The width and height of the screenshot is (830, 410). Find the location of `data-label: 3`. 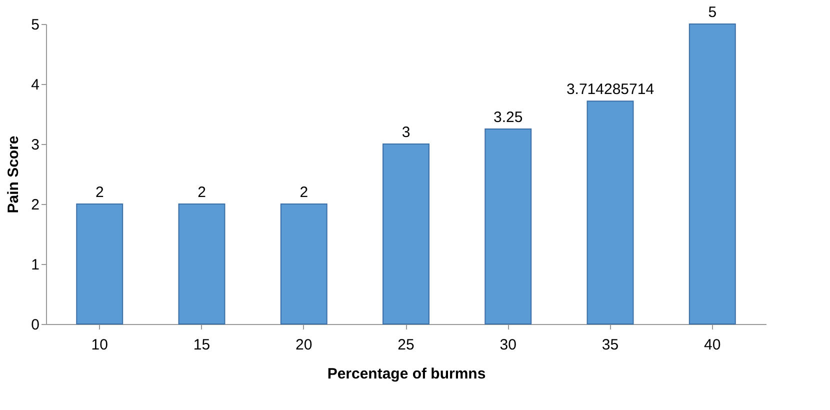

data-label: 3 is located at coordinates (406, 132).